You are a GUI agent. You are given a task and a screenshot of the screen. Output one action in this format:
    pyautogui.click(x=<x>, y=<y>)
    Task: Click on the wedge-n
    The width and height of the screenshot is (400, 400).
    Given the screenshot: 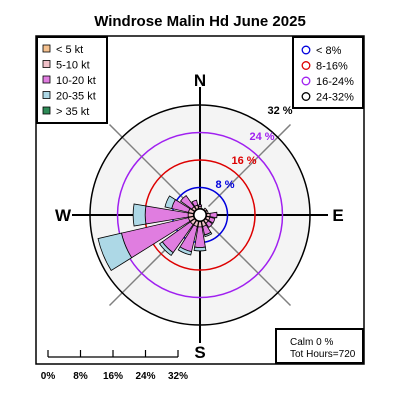 What is the action you would take?
    pyautogui.click(x=200, y=206)
    